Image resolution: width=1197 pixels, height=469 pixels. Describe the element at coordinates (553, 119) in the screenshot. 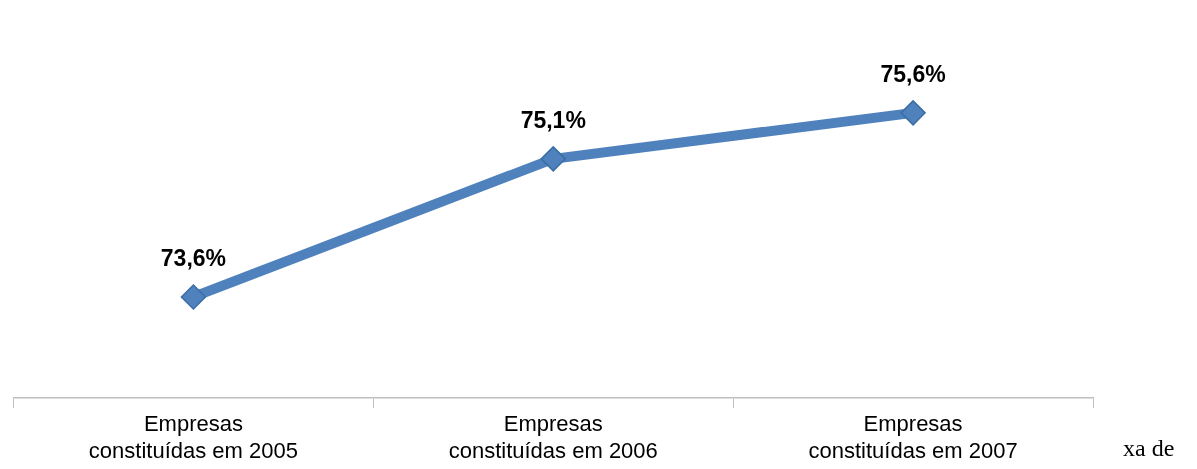

I see `data-label: 75,1%` at that location.